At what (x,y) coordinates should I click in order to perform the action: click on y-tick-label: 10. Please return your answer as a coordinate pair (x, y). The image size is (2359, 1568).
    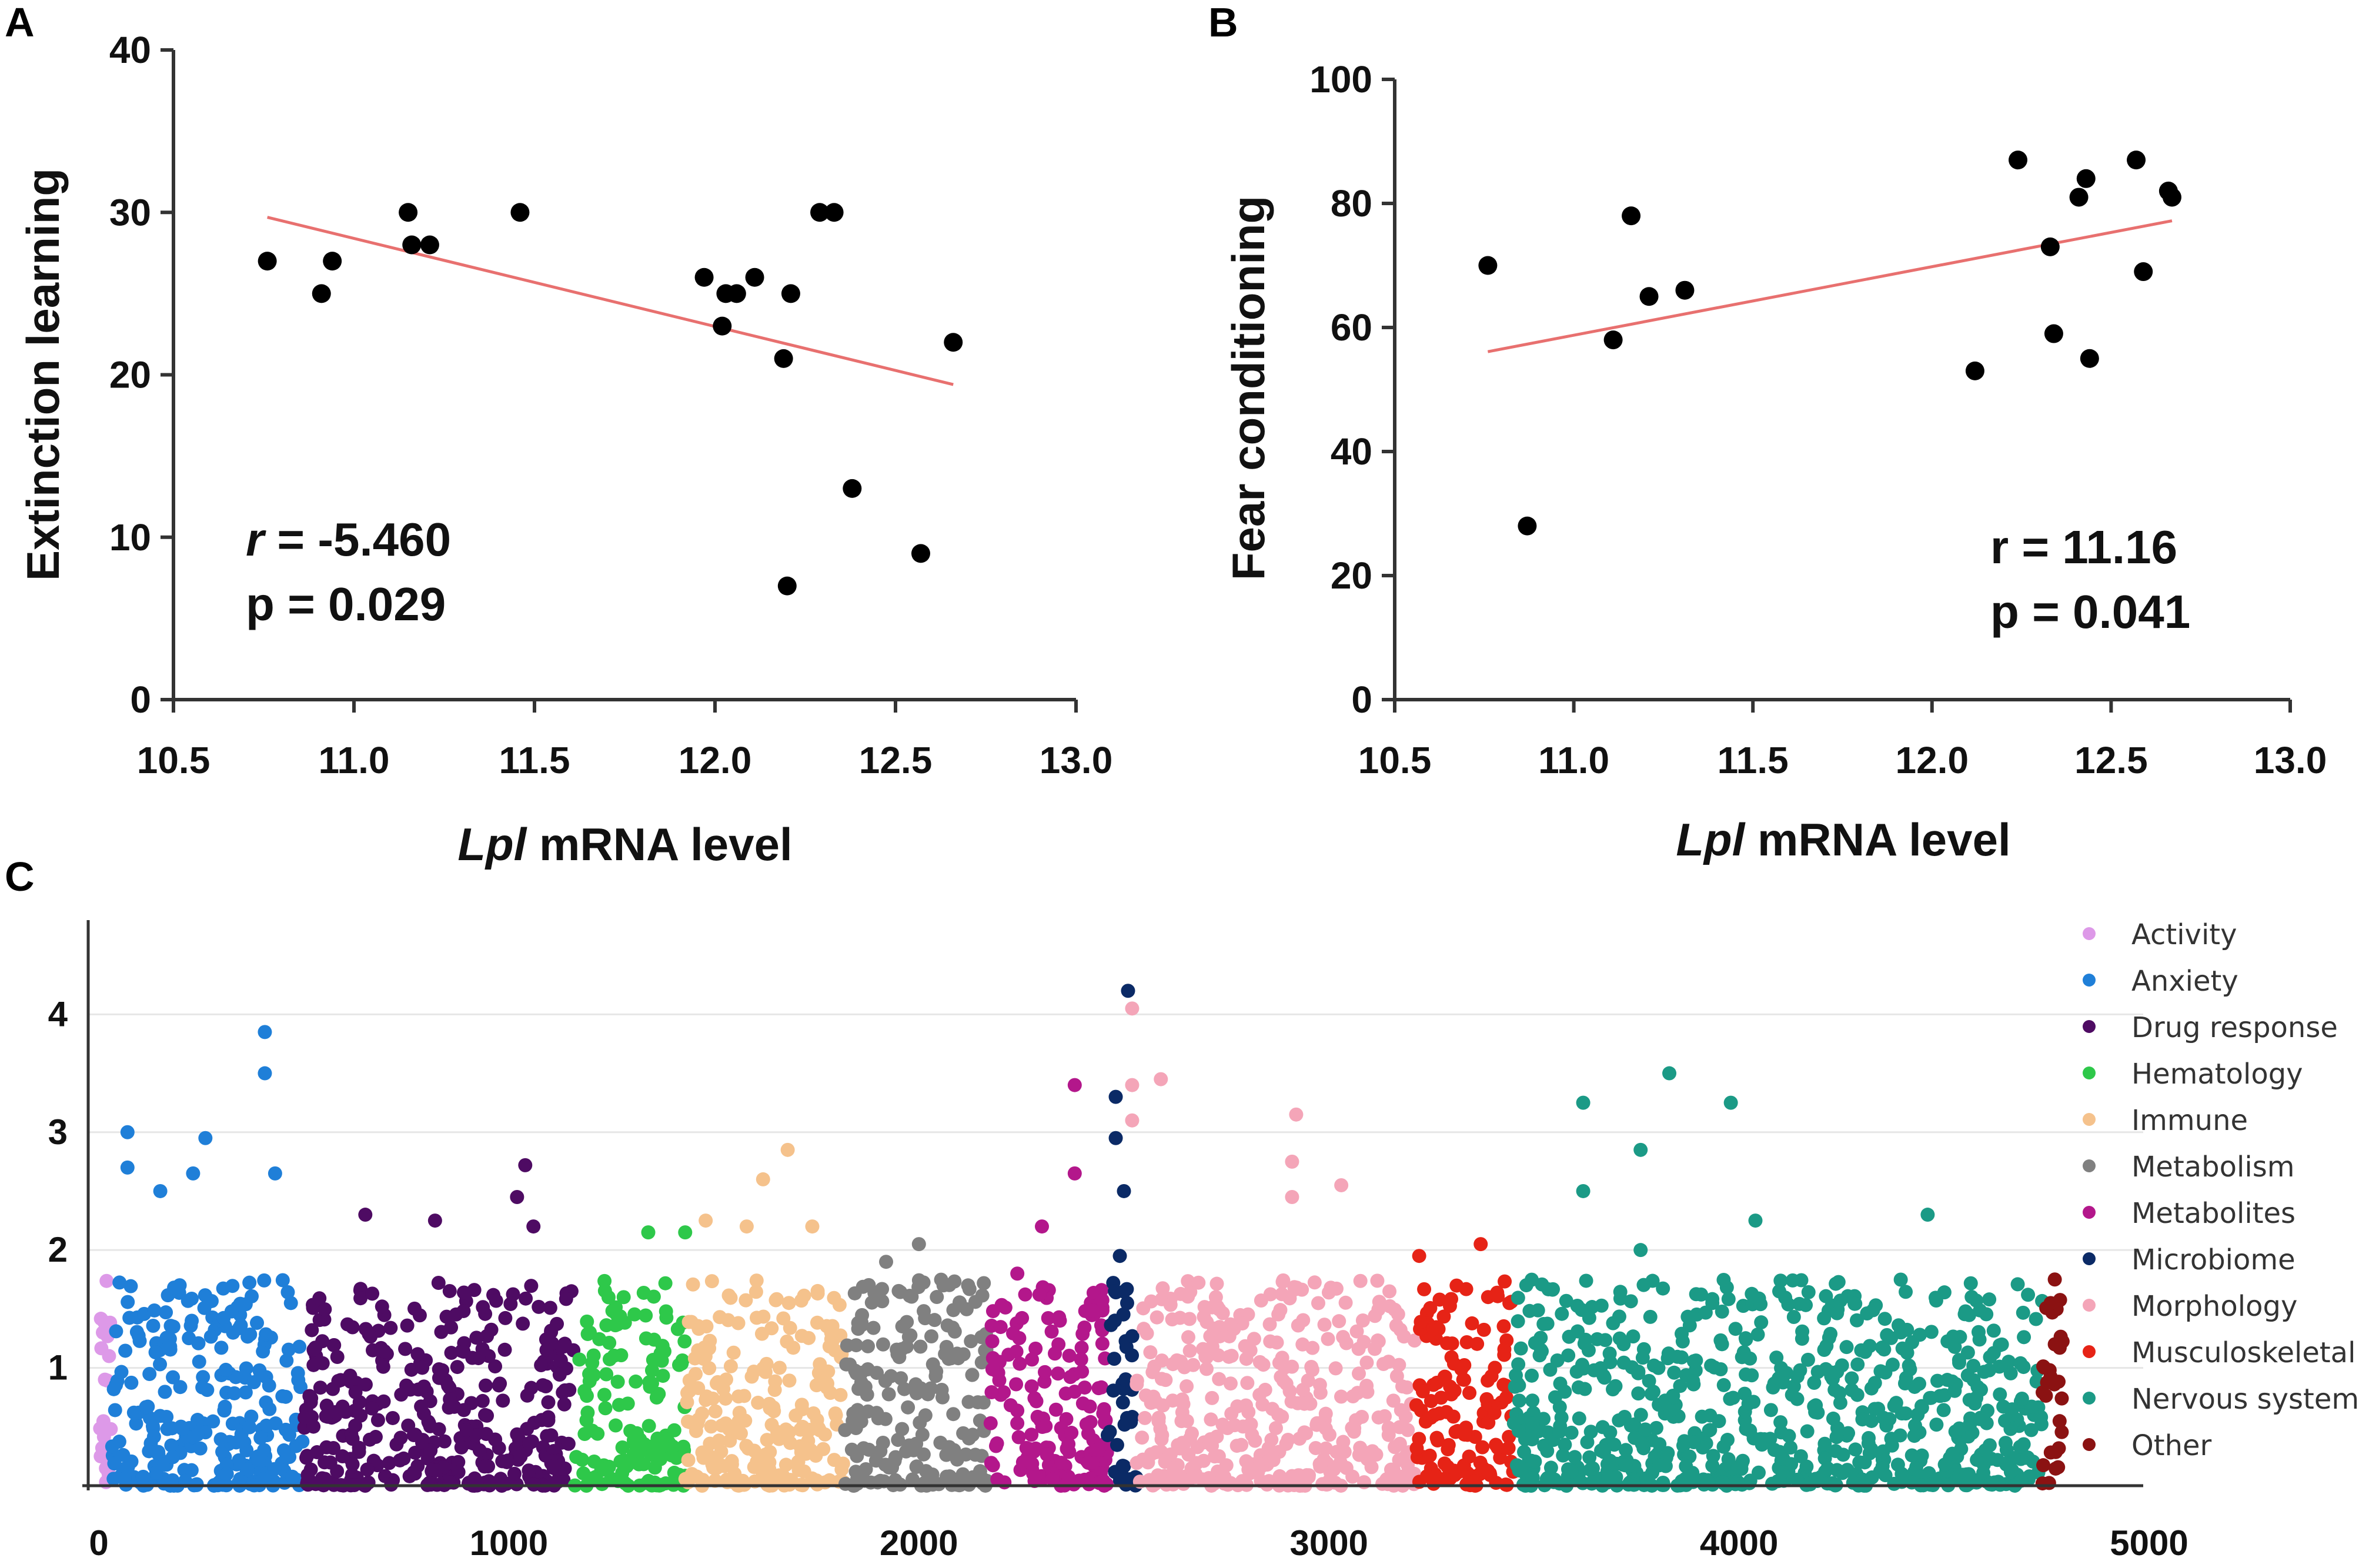
    Looking at the image, I should click on (130, 537).